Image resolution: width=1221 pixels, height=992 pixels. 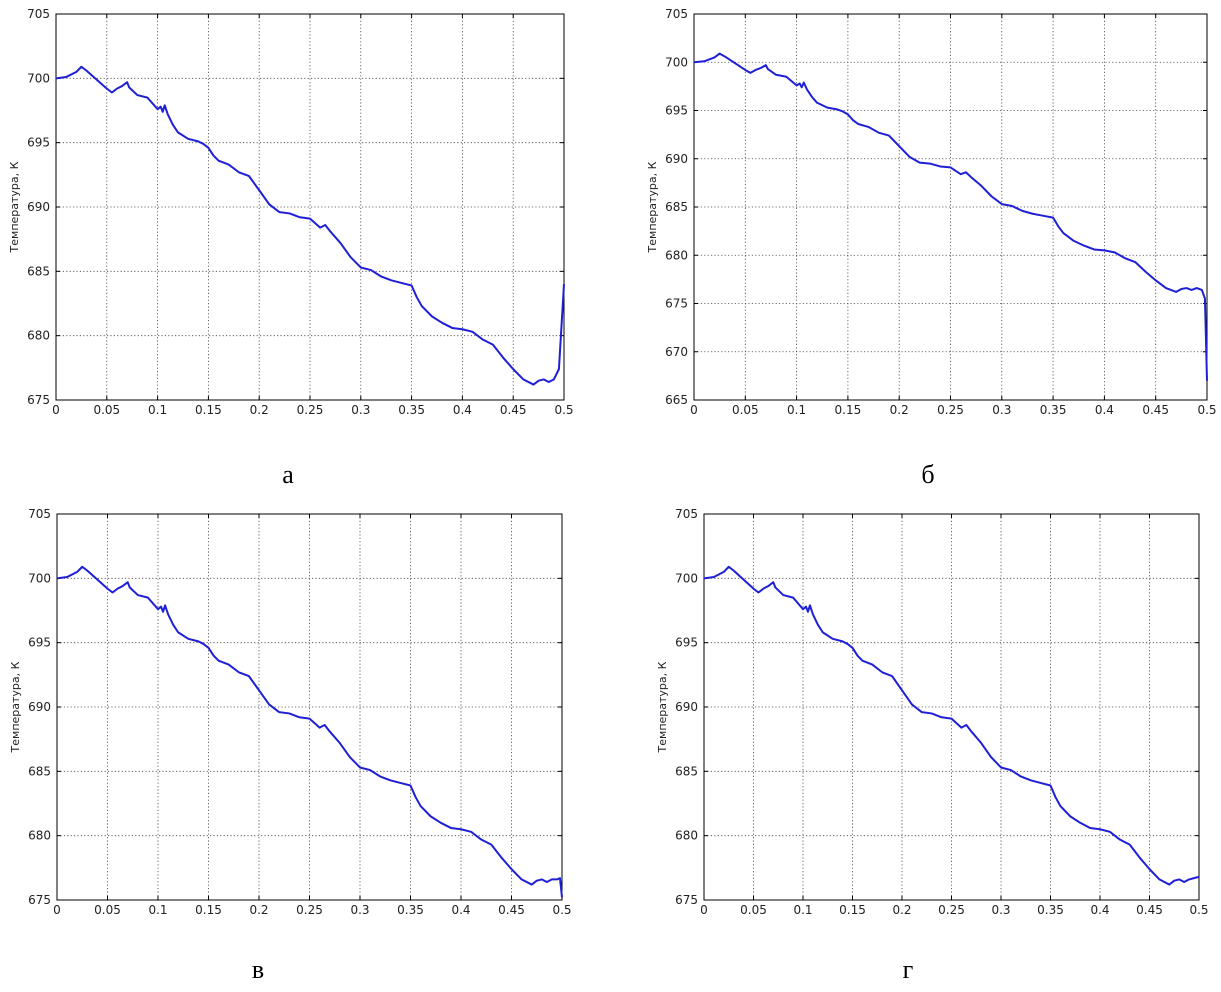 What do you see at coordinates (908, 969) in the screenshot?
I see `caption-d: г` at bounding box center [908, 969].